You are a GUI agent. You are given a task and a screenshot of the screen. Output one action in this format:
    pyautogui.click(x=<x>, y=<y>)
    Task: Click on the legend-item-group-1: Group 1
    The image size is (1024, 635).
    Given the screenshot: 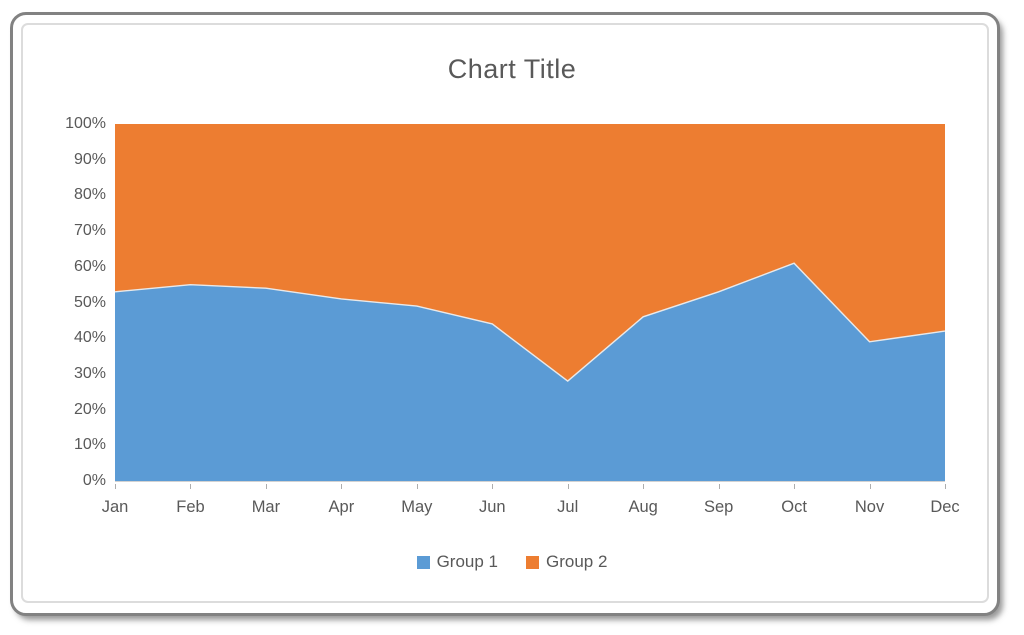 What is the action you would take?
    pyautogui.click(x=457, y=562)
    